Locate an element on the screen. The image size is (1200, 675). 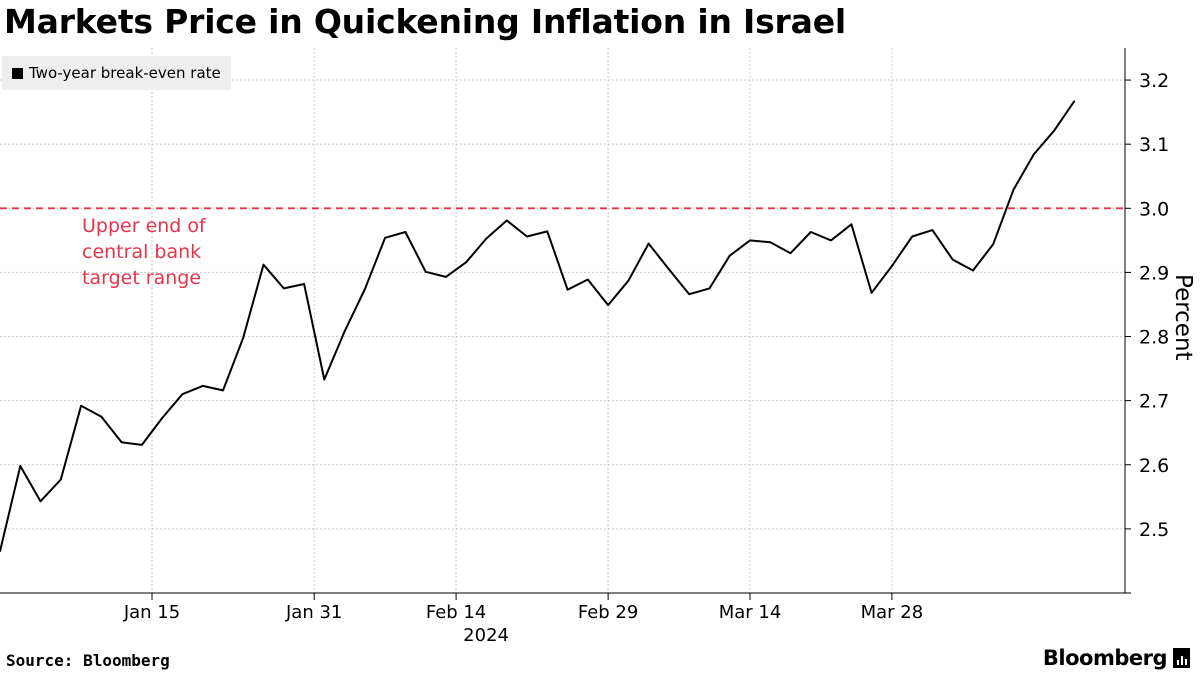
threshold-annotation-line-2: central bank is located at coordinates (142, 252).